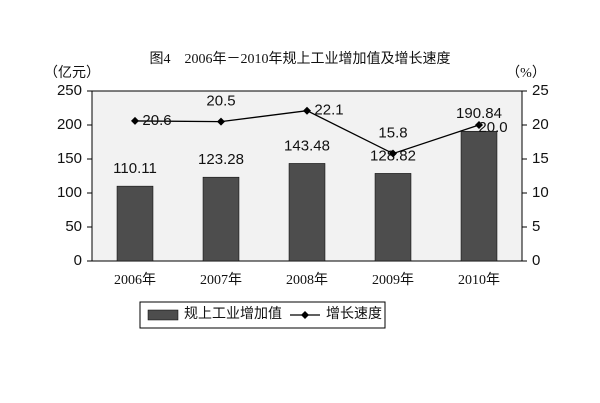 The image size is (600, 403). Describe the element at coordinates (156, 120) in the screenshot. I see `line-value-label: 20.6` at that location.